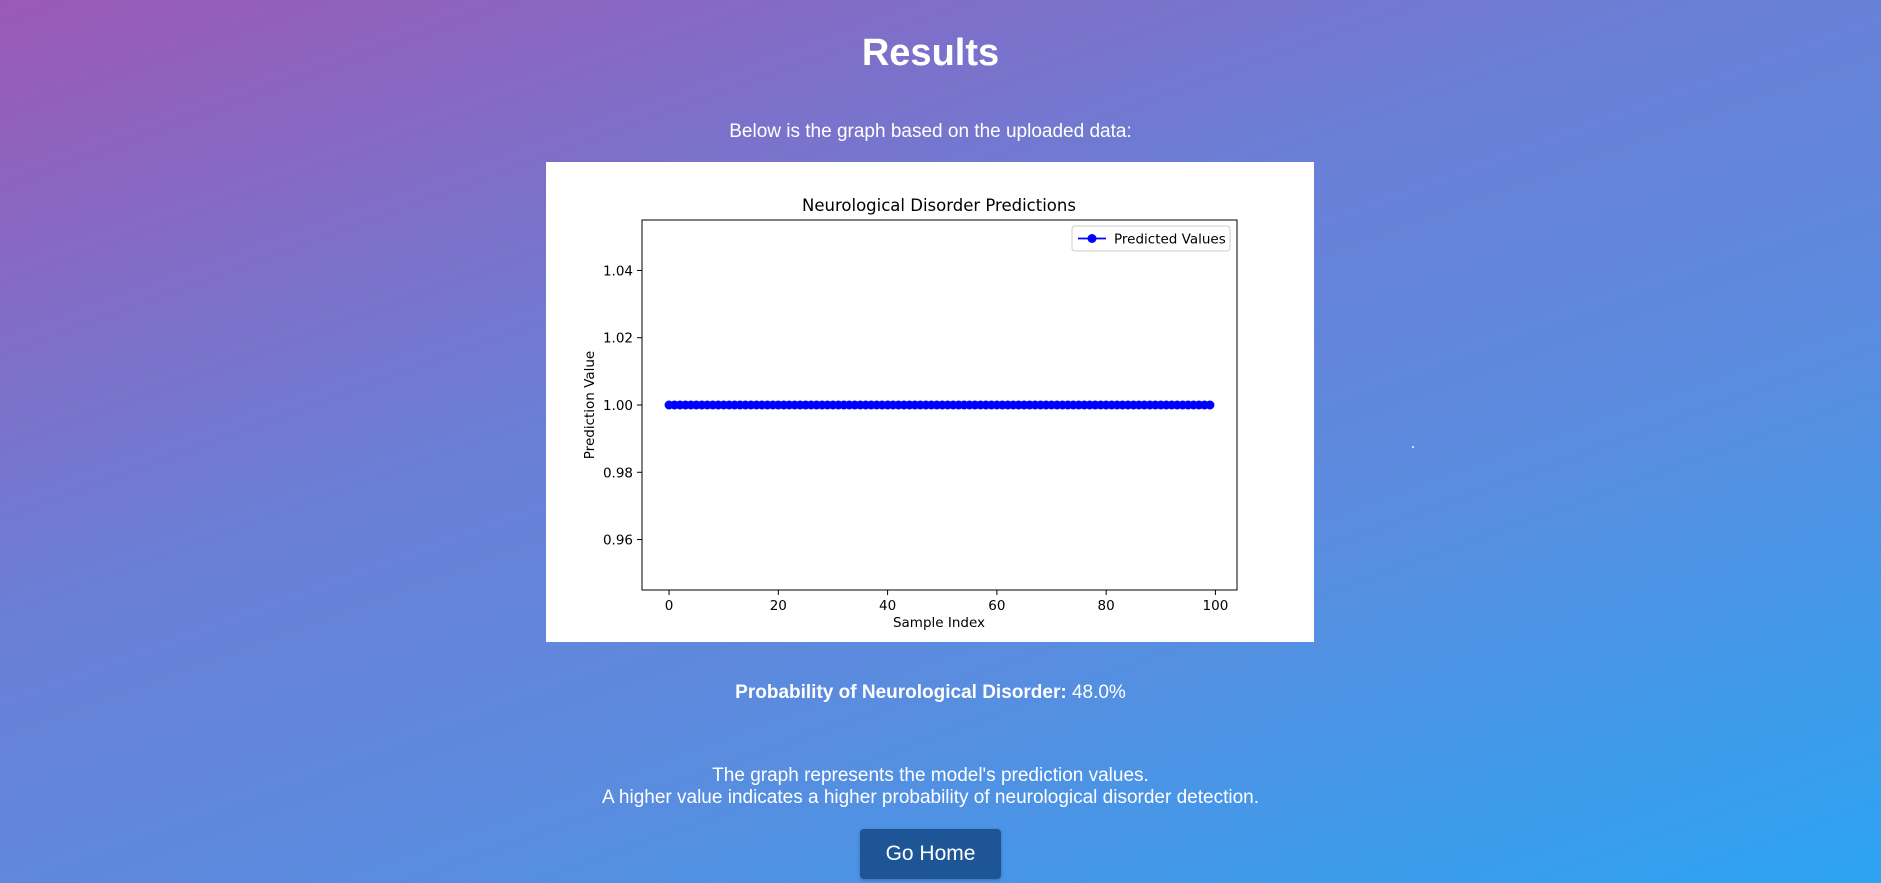 The height and width of the screenshot is (883, 1881). I want to click on legend-marker-icon, so click(1092, 238).